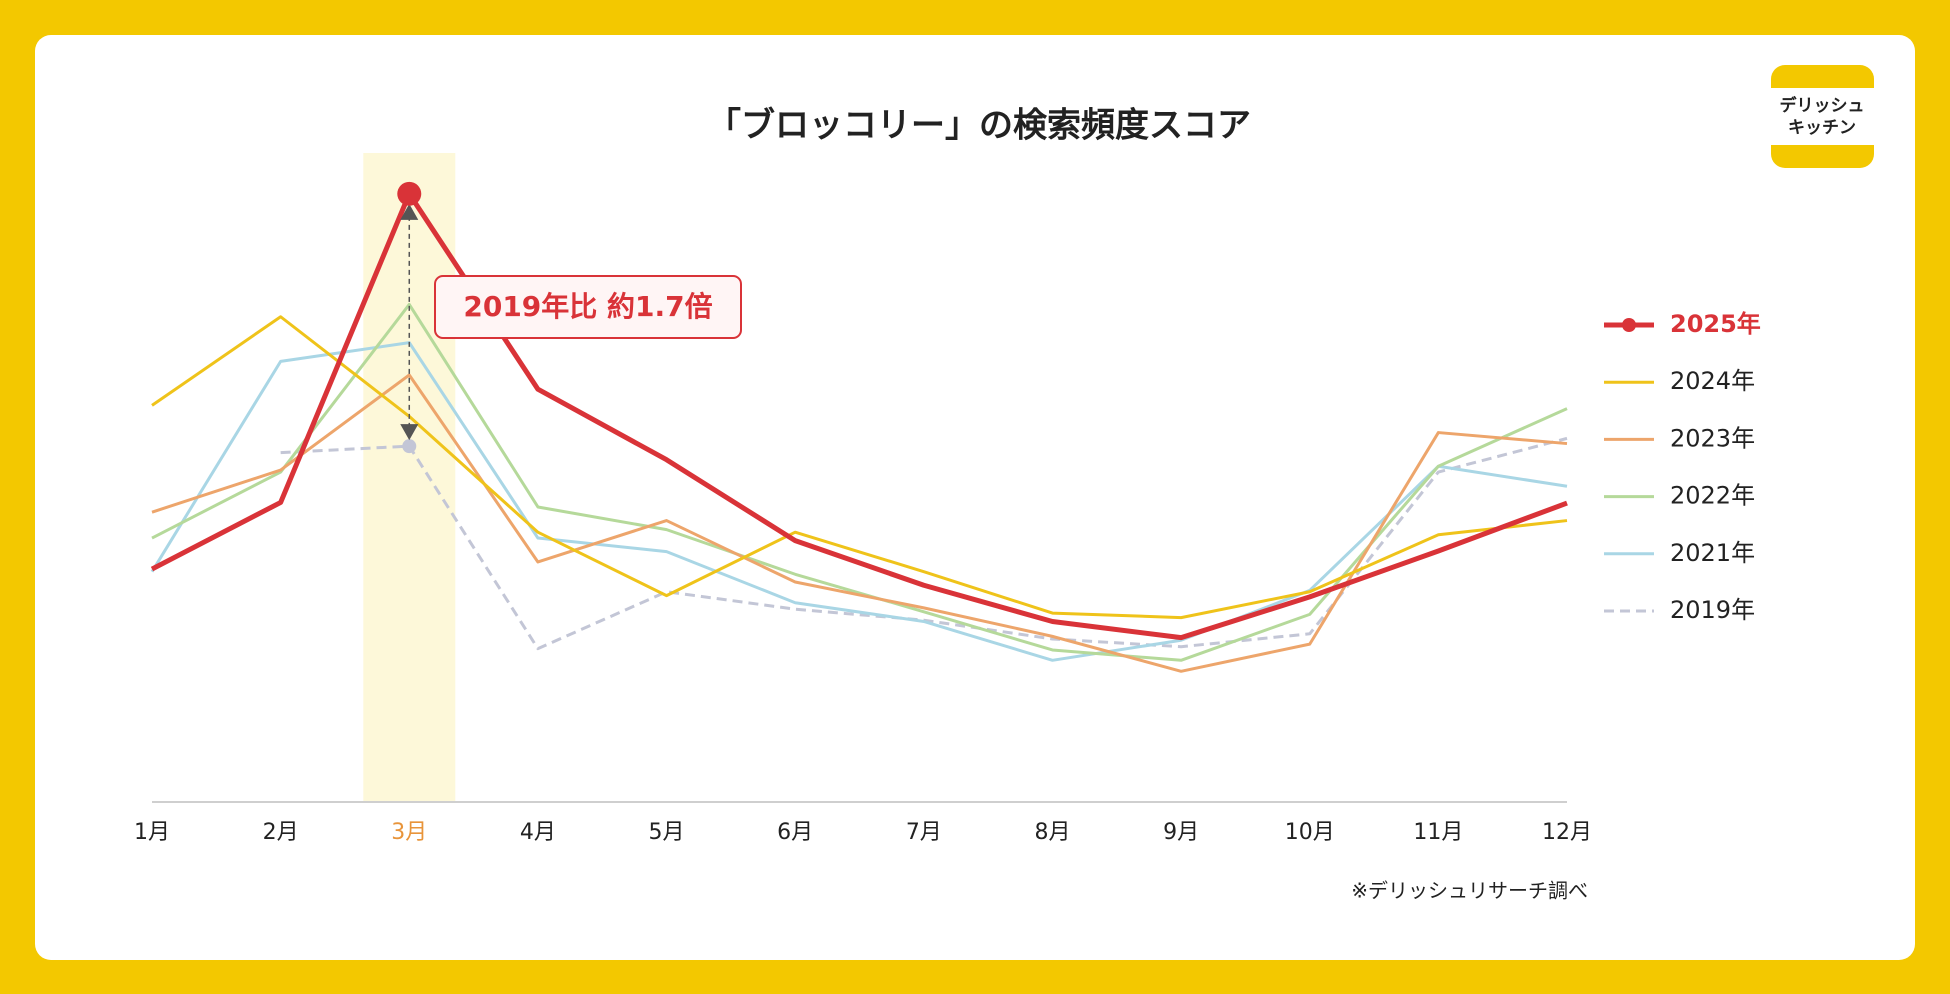 The width and height of the screenshot is (1950, 994). I want to click on logo-text: デリッシュ, so click(1822, 105).